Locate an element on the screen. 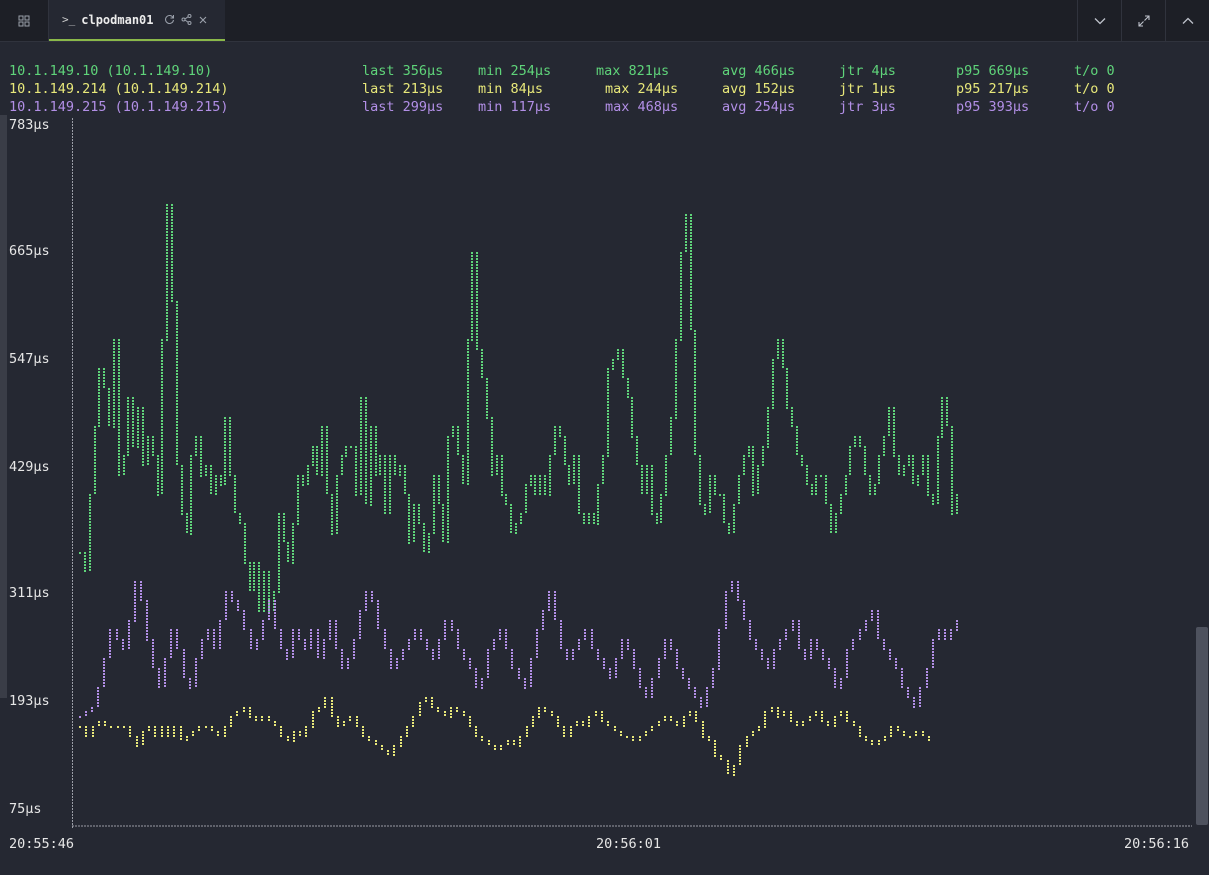 Image resolution: width=1209 pixels, height=875 pixels. tab-clpodman01: >_ clpodman01 is located at coordinates (137, 20).